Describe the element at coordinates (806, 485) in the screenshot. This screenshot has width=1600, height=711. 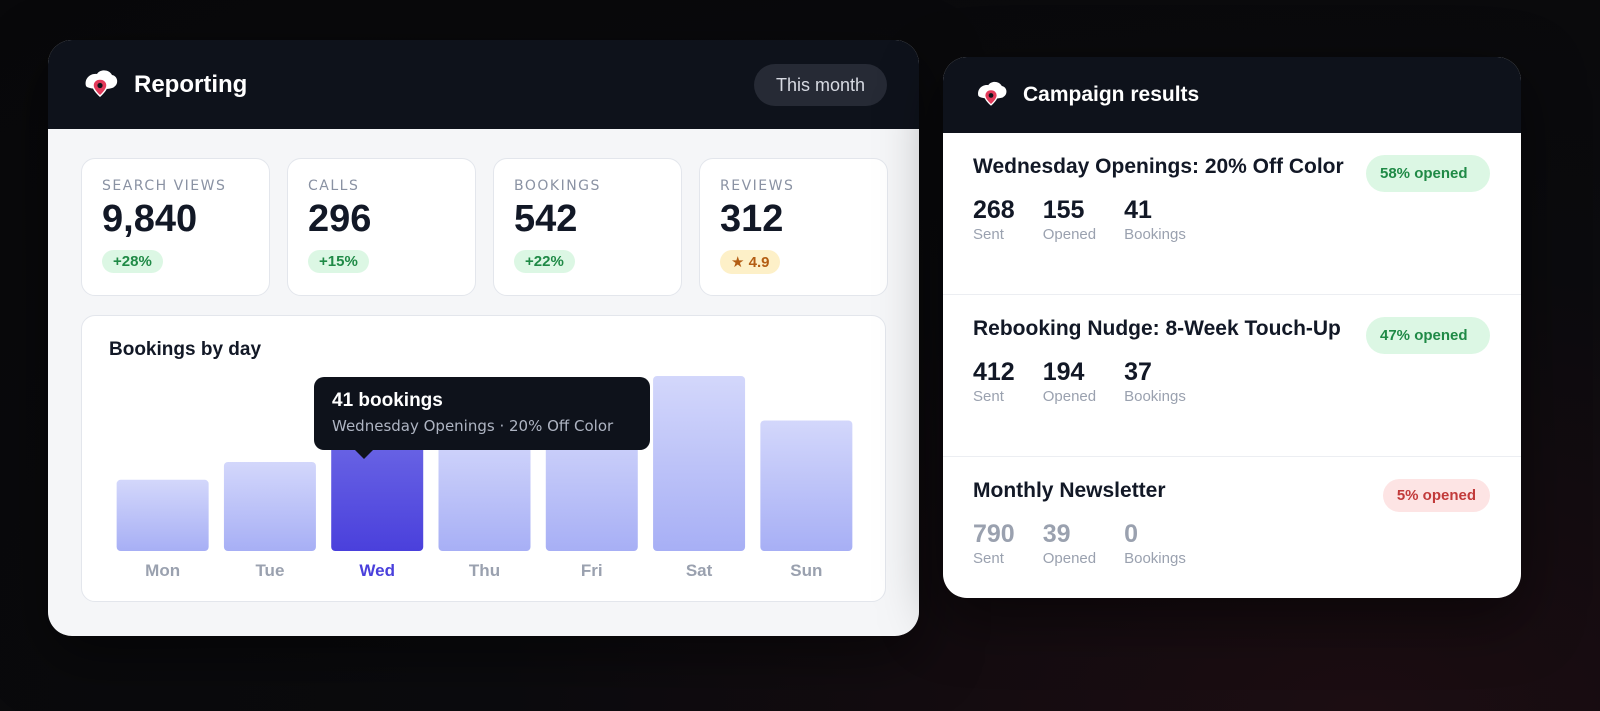
I see `bar-sun` at that location.